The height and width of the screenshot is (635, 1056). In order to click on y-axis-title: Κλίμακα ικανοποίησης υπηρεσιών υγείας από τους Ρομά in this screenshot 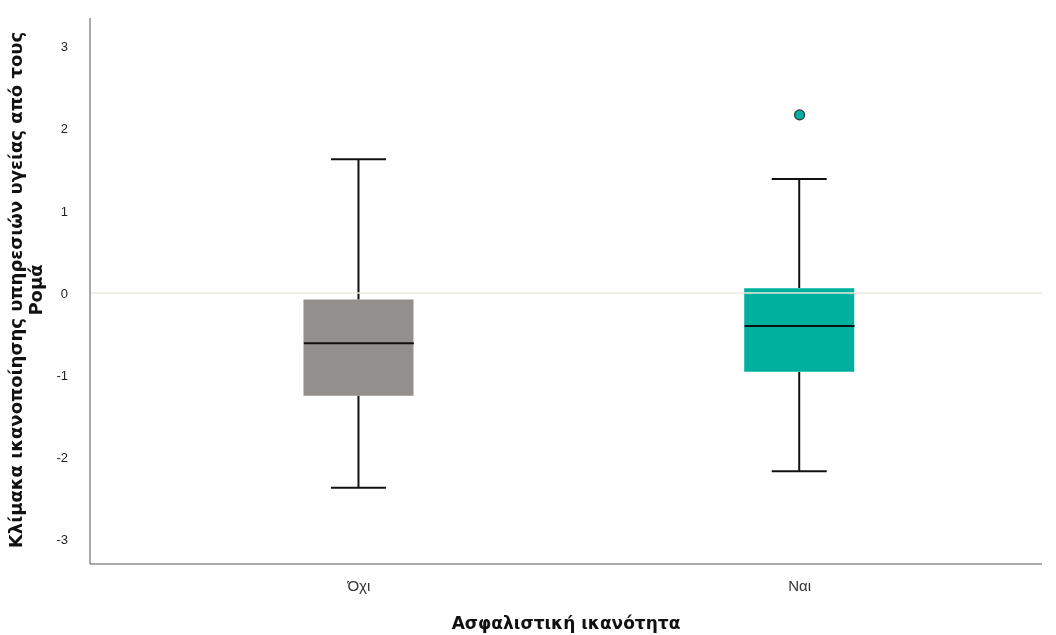, I will do `click(26, 290)`.